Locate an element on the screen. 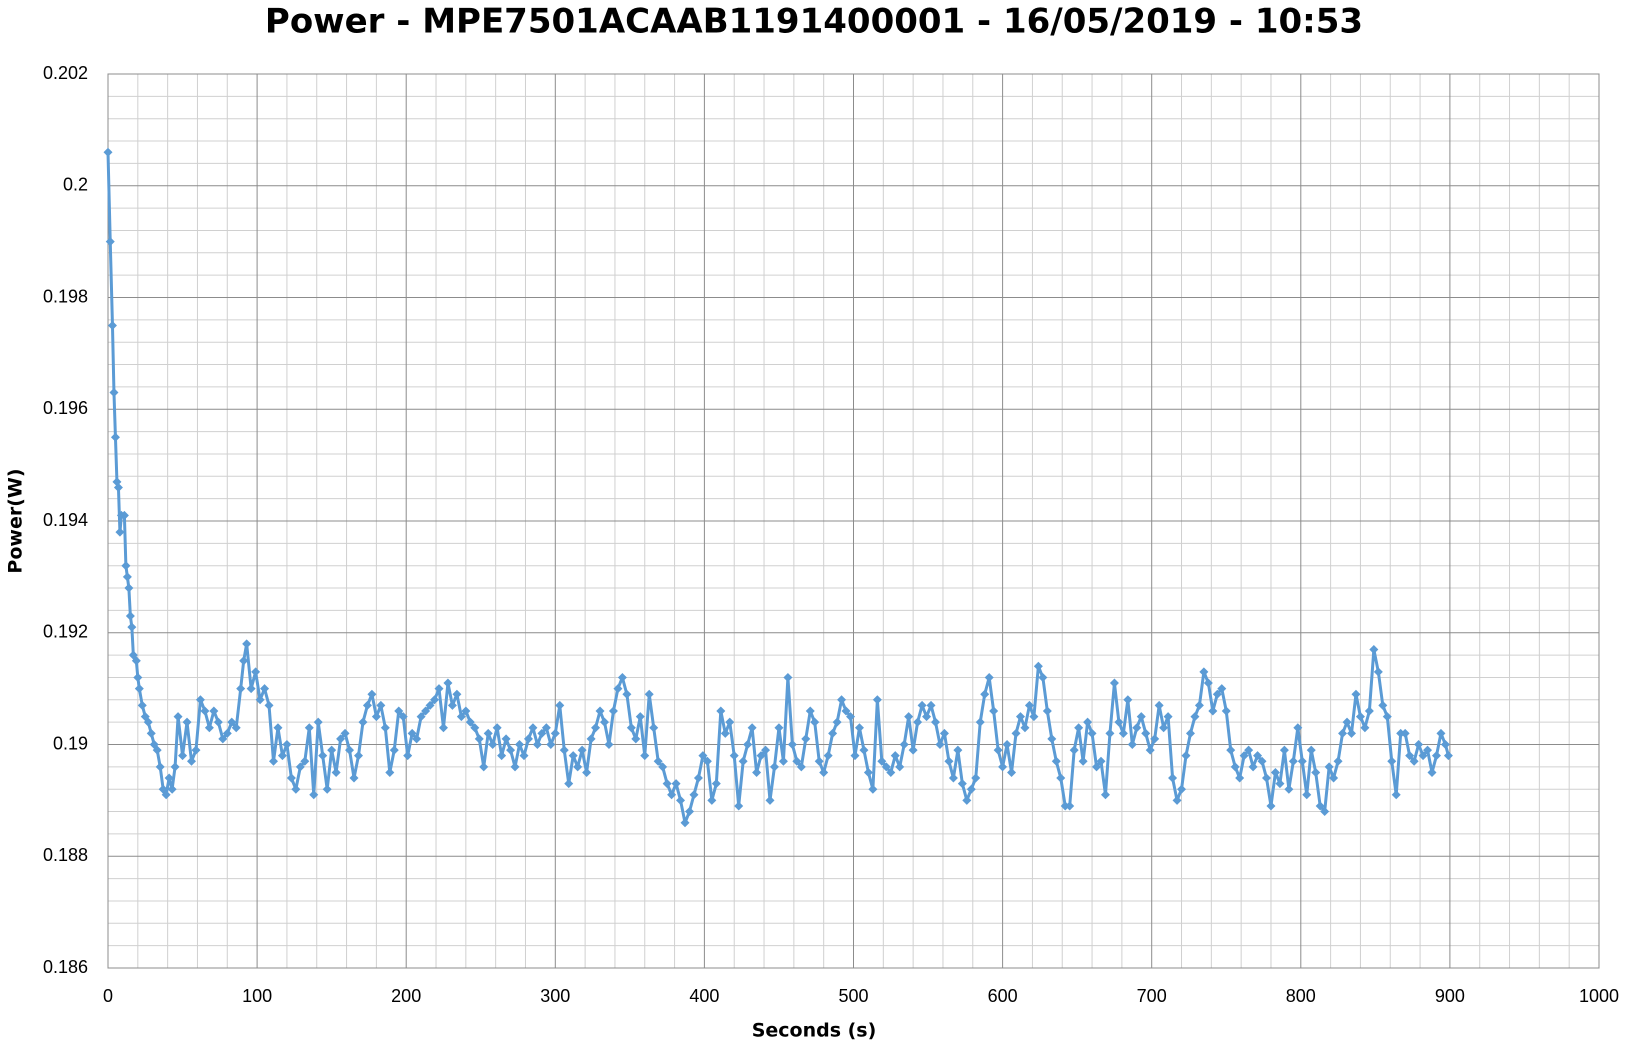 This screenshot has height=1048, width=1627. y-tick-label: 0.186 is located at coordinates (65, 967).